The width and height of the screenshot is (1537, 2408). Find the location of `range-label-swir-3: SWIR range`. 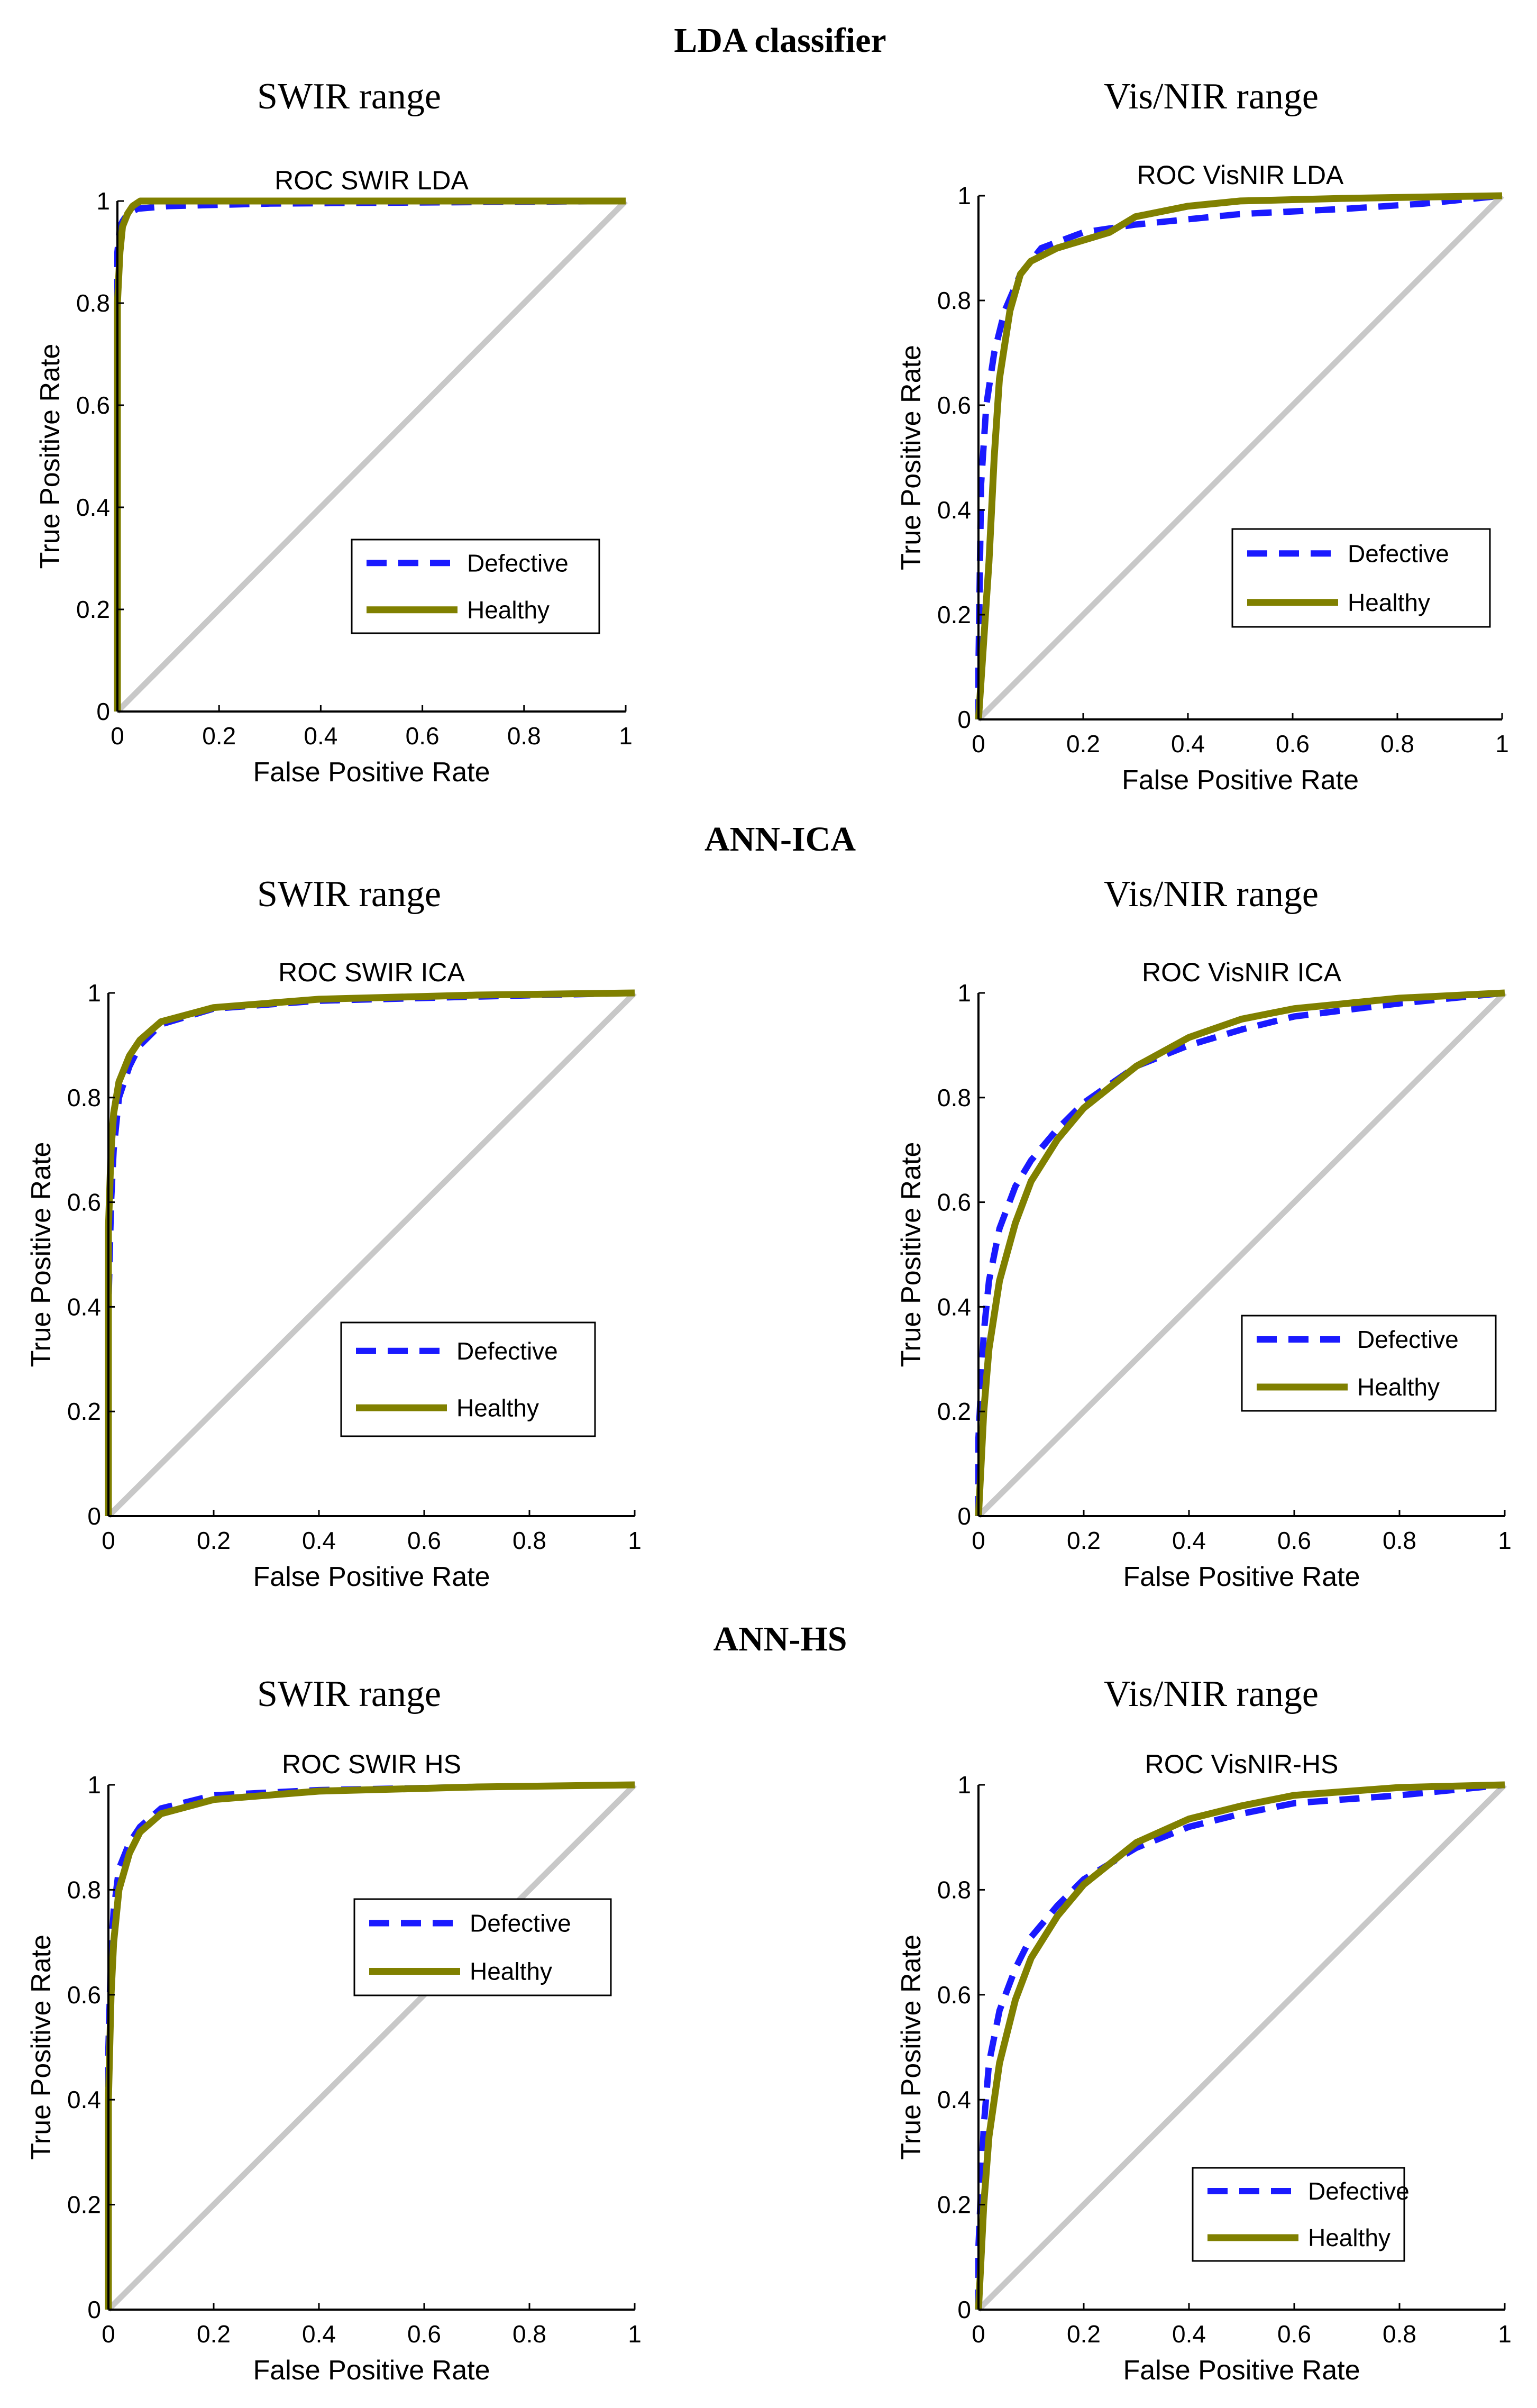

range-label-swir-3: SWIR range is located at coordinates (349, 1694).